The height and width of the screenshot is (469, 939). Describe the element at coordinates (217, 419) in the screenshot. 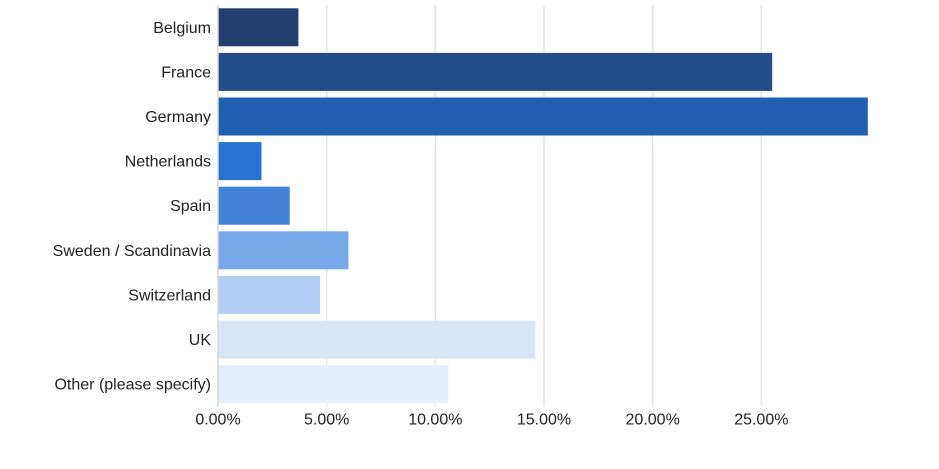

I see `x-tick-label: 0.00%` at that location.